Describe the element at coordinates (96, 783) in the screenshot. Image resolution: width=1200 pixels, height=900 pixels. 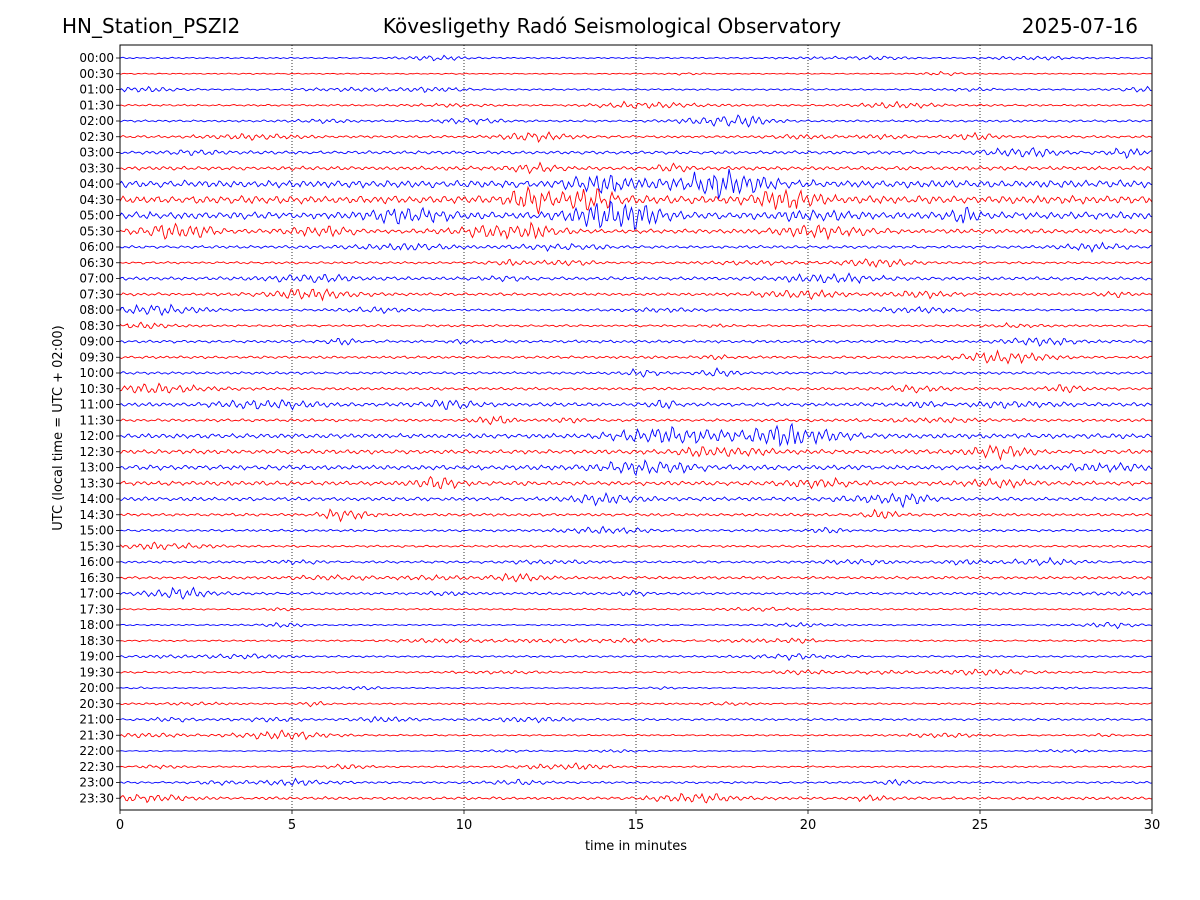
I see `y-tick-label: 23:00` at that location.